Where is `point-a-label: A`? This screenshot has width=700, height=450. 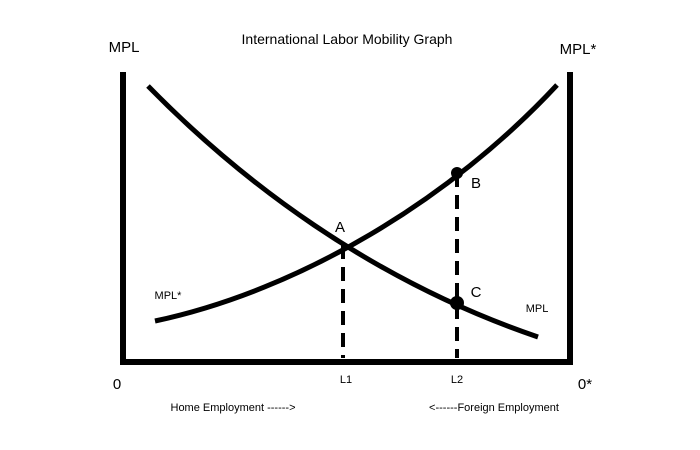
point-a-label: A is located at coordinates (340, 227).